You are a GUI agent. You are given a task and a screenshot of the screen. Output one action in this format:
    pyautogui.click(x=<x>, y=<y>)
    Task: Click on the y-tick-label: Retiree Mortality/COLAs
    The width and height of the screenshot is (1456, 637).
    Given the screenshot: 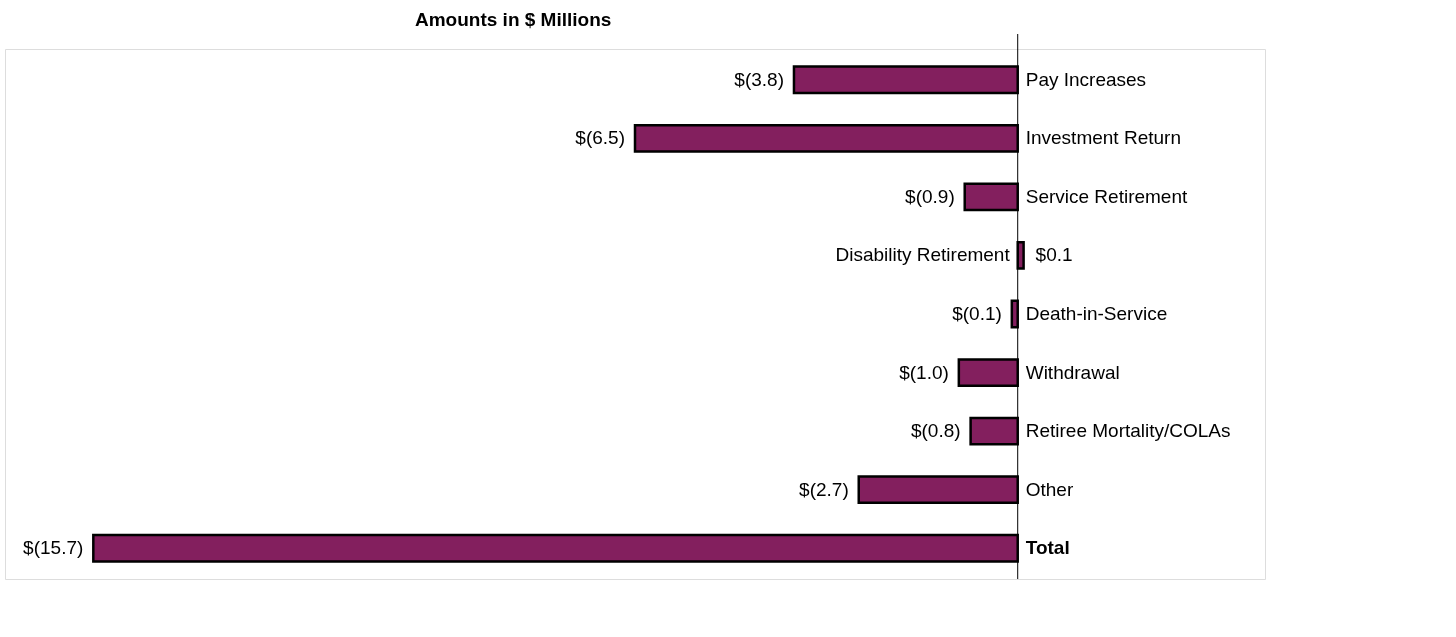 What is the action you would take?
    pyautogui.click(x=1128, y=431)
    